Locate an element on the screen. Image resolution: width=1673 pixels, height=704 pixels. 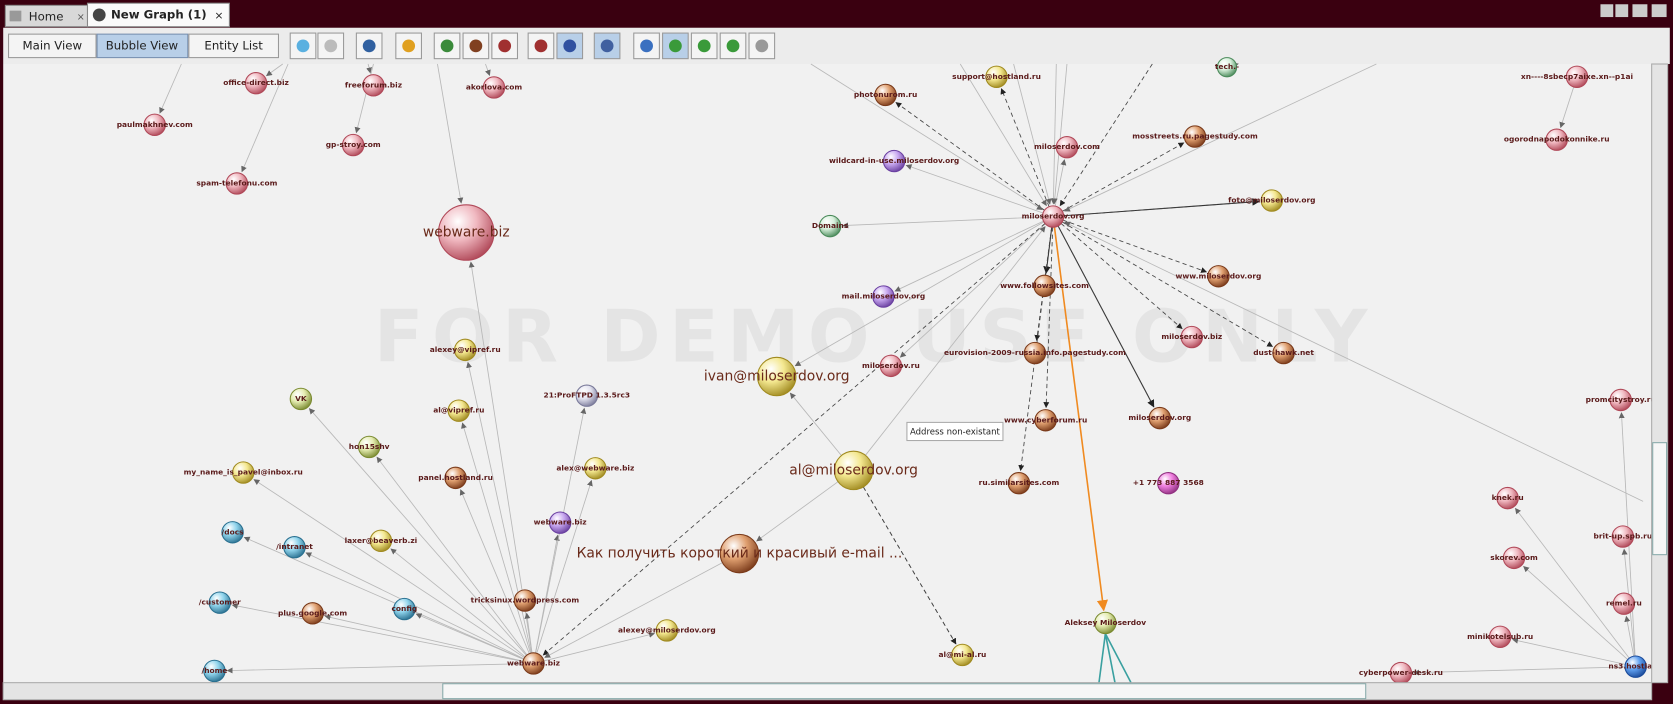
entity-label: alexey@miloserdov.org is located at coordinates (667, 629).